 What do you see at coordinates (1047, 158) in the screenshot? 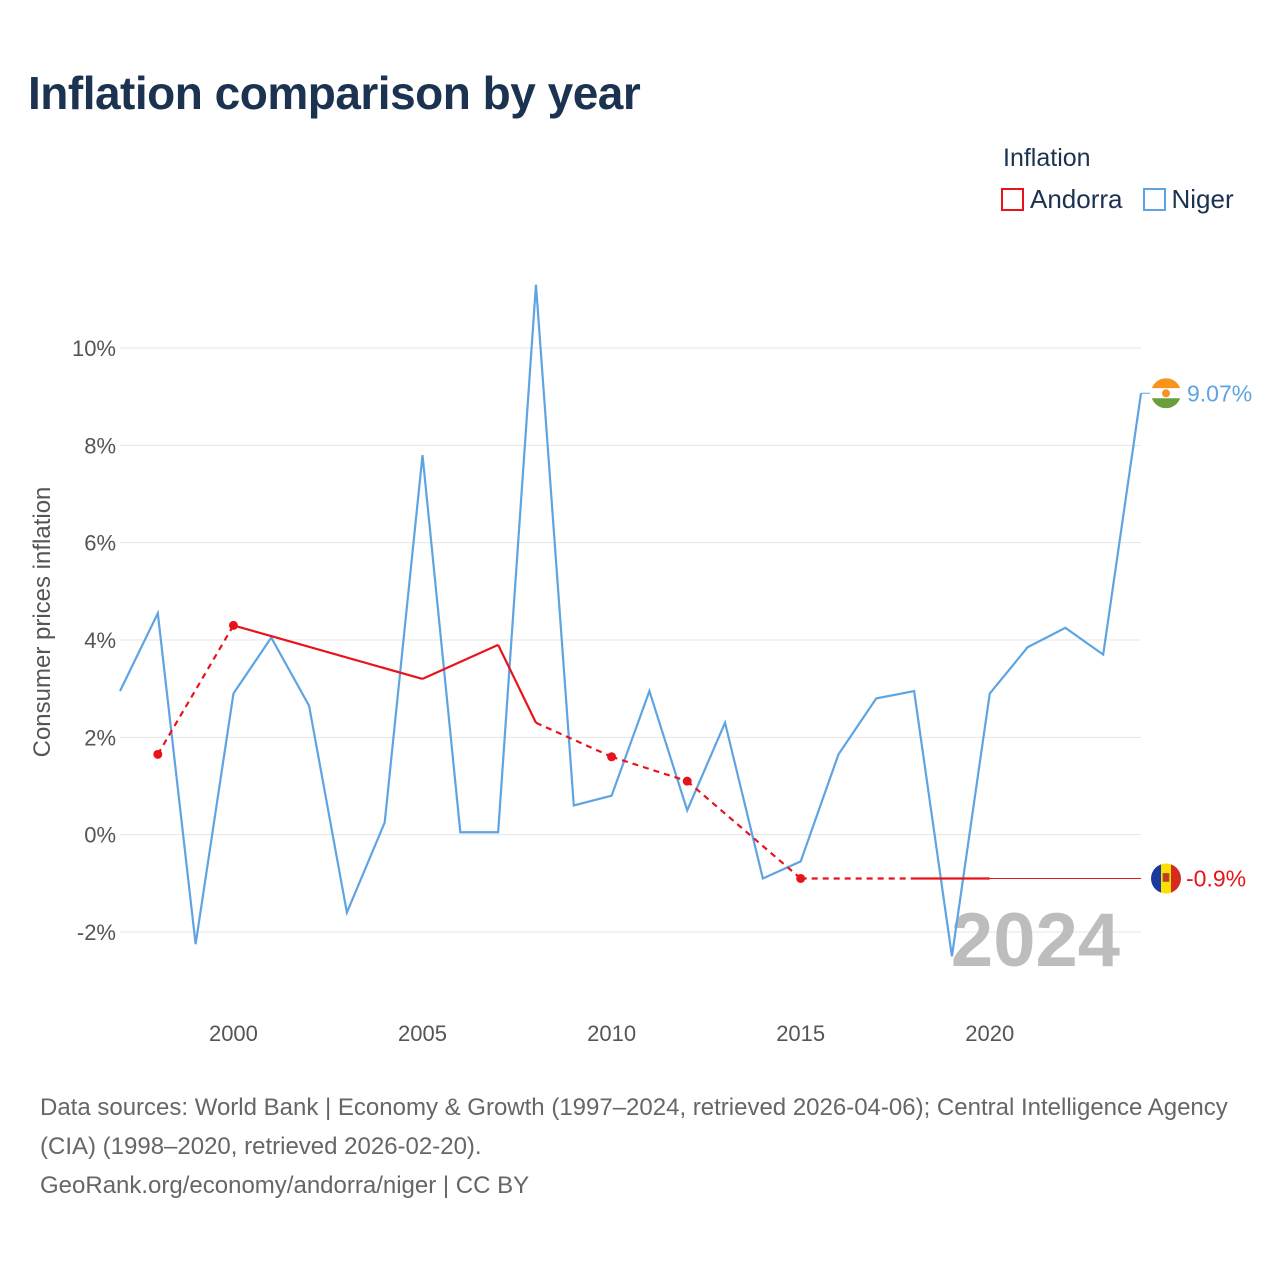
I see `legend-title: Inflation` at bounding box center [1047, 158].